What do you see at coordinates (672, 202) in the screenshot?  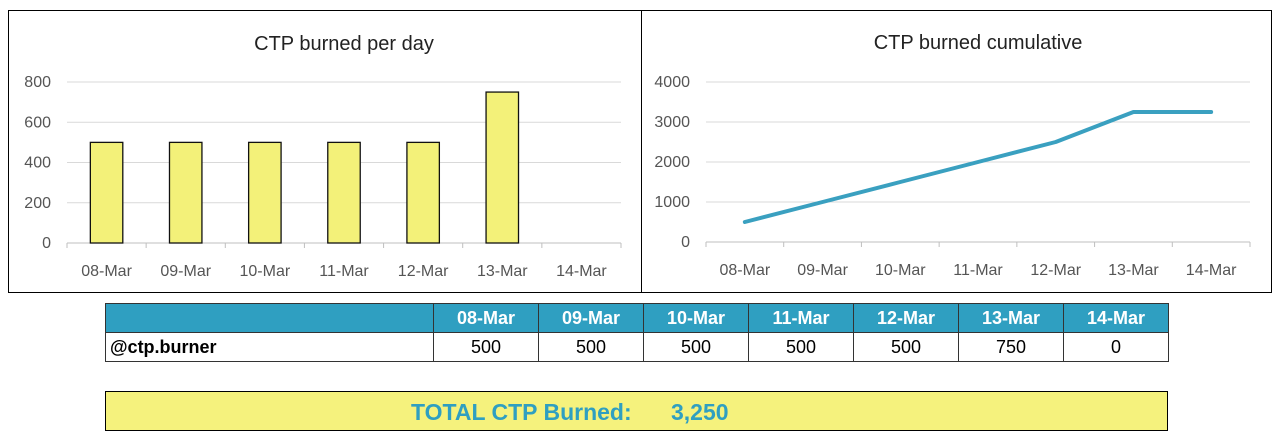 I see `y-tick-label: 1000` at bounding box center [672, 202].